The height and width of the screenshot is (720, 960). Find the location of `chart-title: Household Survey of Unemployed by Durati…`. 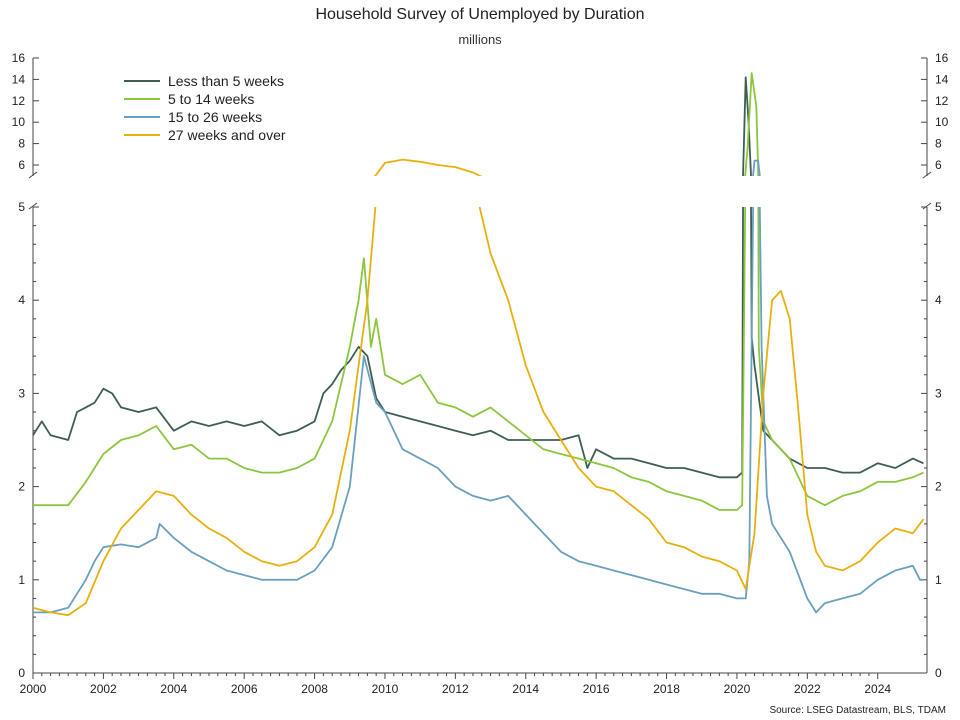

chart-title: Household Survey of Unemployed by Durati… is located at coordinates (480, 14).